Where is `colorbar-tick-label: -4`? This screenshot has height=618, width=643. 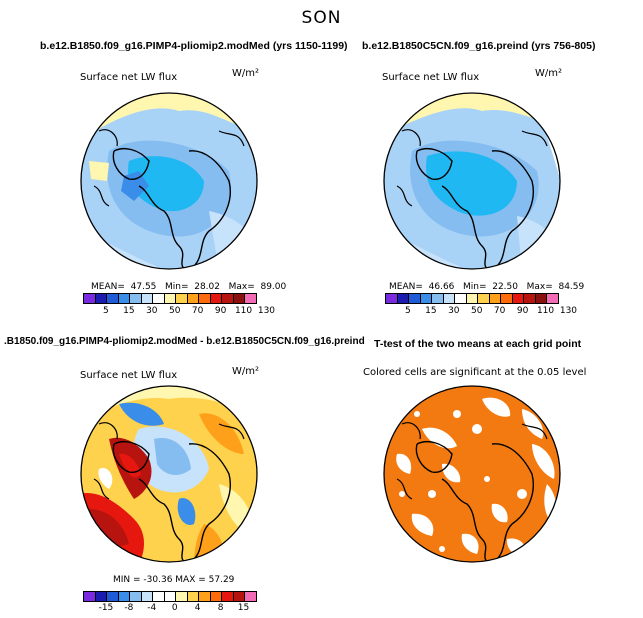
colorbar-tick-label: -4 is located at coordinates (152, 608).